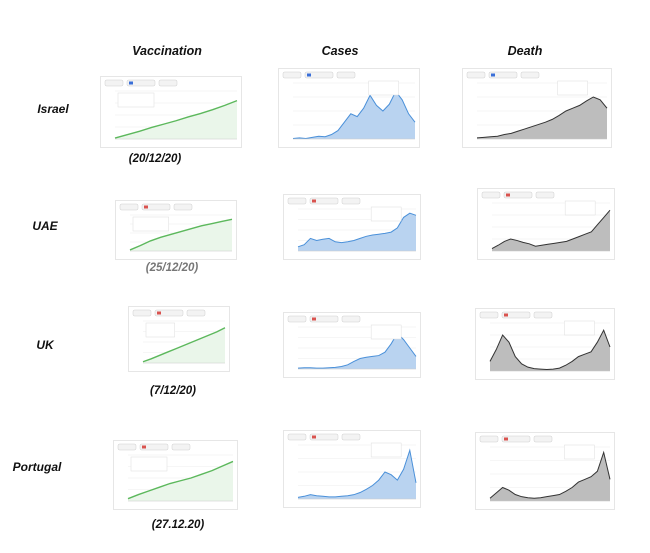  Describe the element at coordinates (525, 51) in the screenshot. I see `column-header-death: Death` at that location.